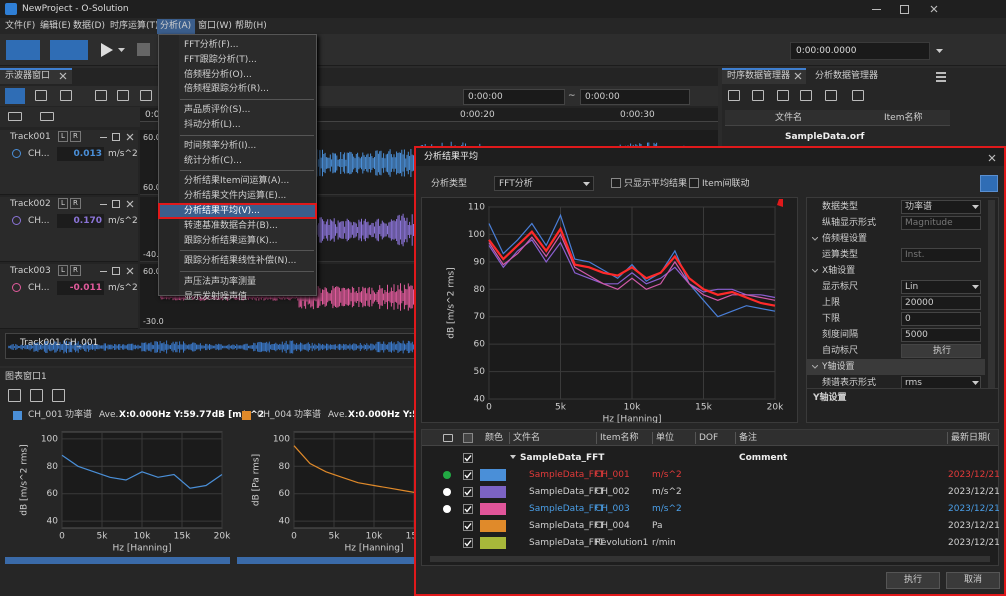 The height and width of the screenshot is (596, 1006). I want to click on menu-item: 编辑(E), so click(55, 26).